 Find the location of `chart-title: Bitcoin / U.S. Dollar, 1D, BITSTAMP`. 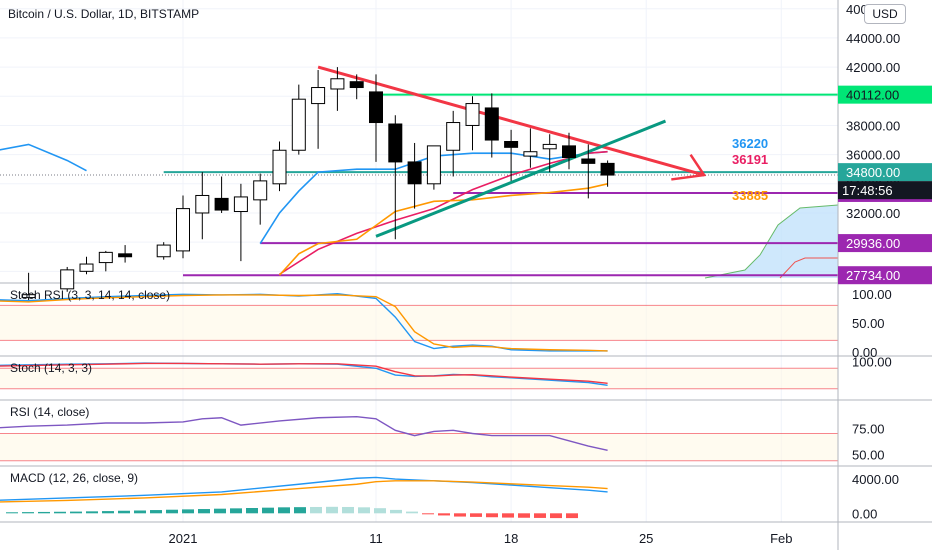

chart-title: Bitcoin / U.S. Dollar, 1D, BITSTAMP is located at coordinates (103, 14).